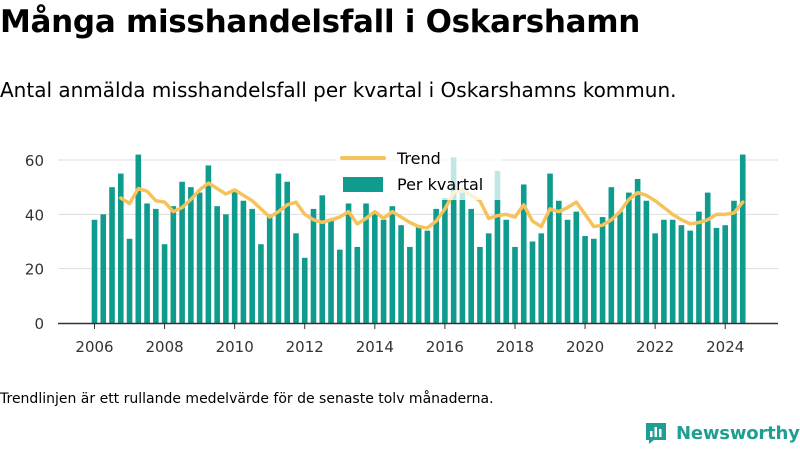 Image resolution: width=800 pixels, height=450 pixels. What do you see at coordinates (738, 433) in the screenshot?
I see `brand-name: Newsworthy` at bounding box center [738, 433].